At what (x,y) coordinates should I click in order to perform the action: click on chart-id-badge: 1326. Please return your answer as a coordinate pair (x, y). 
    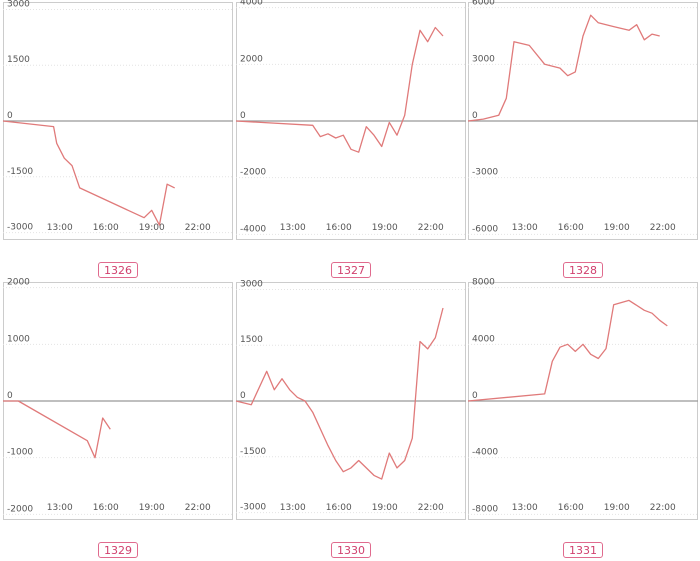
    Looking at the image, I should click on (118, 270).